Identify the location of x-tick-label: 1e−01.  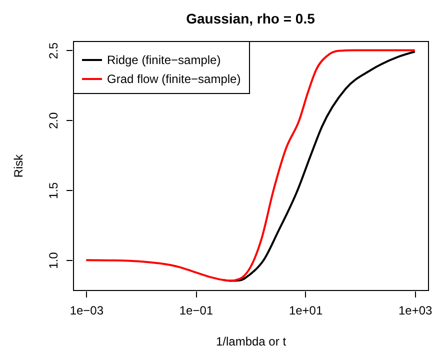
(196, 311).